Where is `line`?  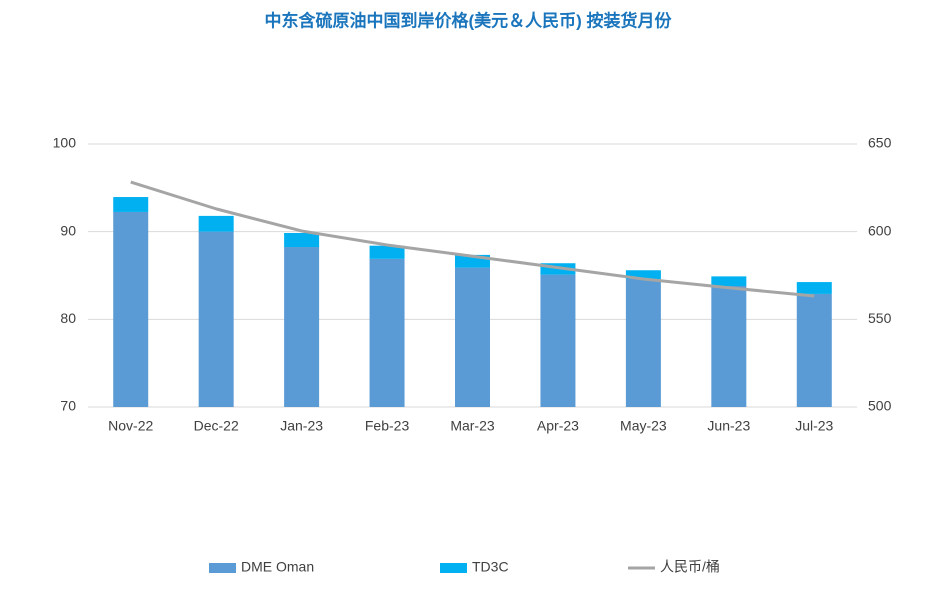 line is located at coordinates (472, 239).